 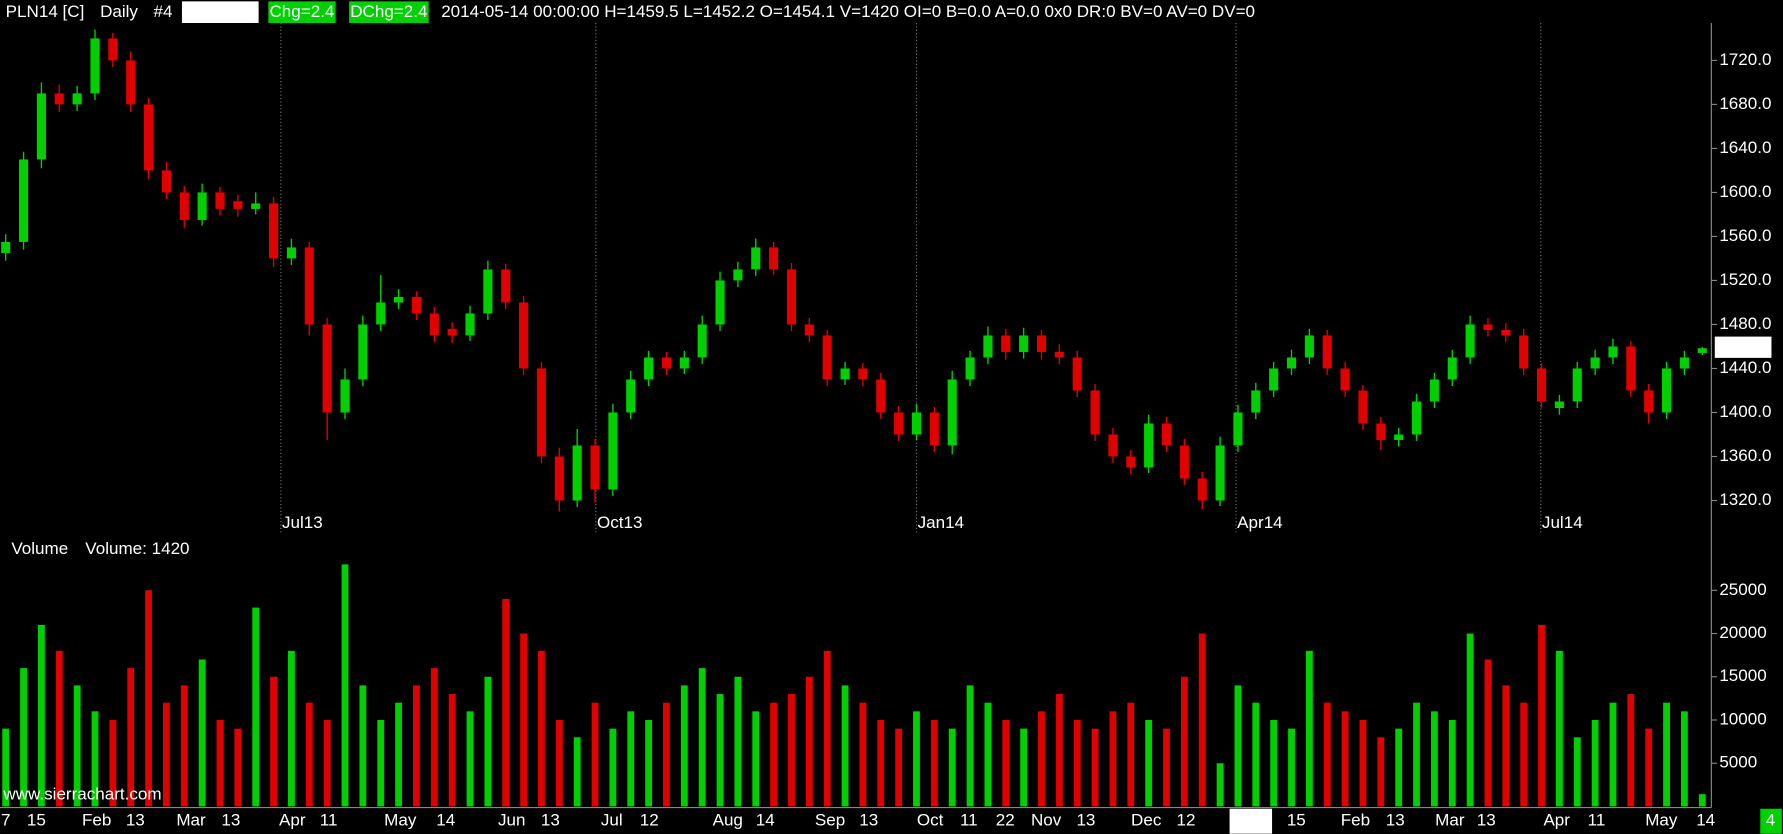 I want to click on y-tick-label: 1360.0, so click(x=1745, y=455).